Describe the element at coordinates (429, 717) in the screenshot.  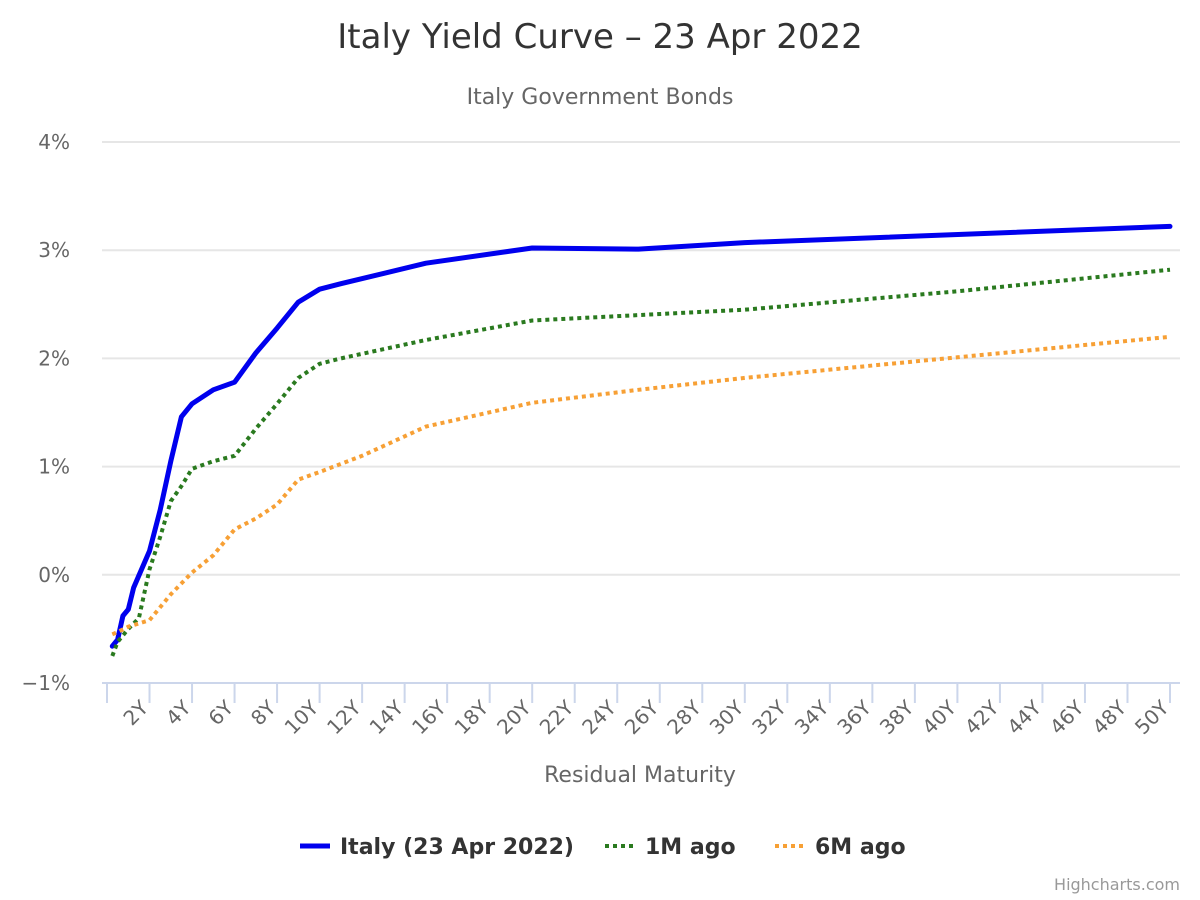
I see `x-tick-label: 16Y` at that location.